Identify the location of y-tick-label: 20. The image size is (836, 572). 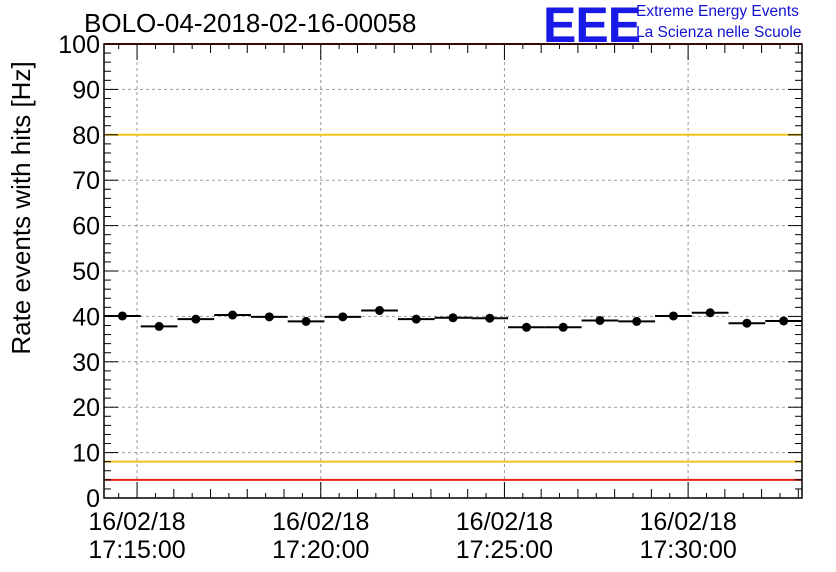
(86, 408).